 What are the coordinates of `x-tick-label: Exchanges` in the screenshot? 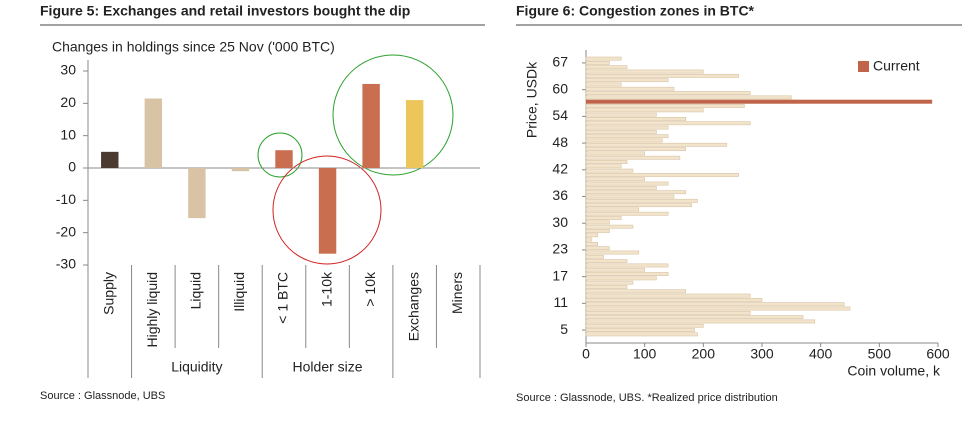 It's located at (413, 306).